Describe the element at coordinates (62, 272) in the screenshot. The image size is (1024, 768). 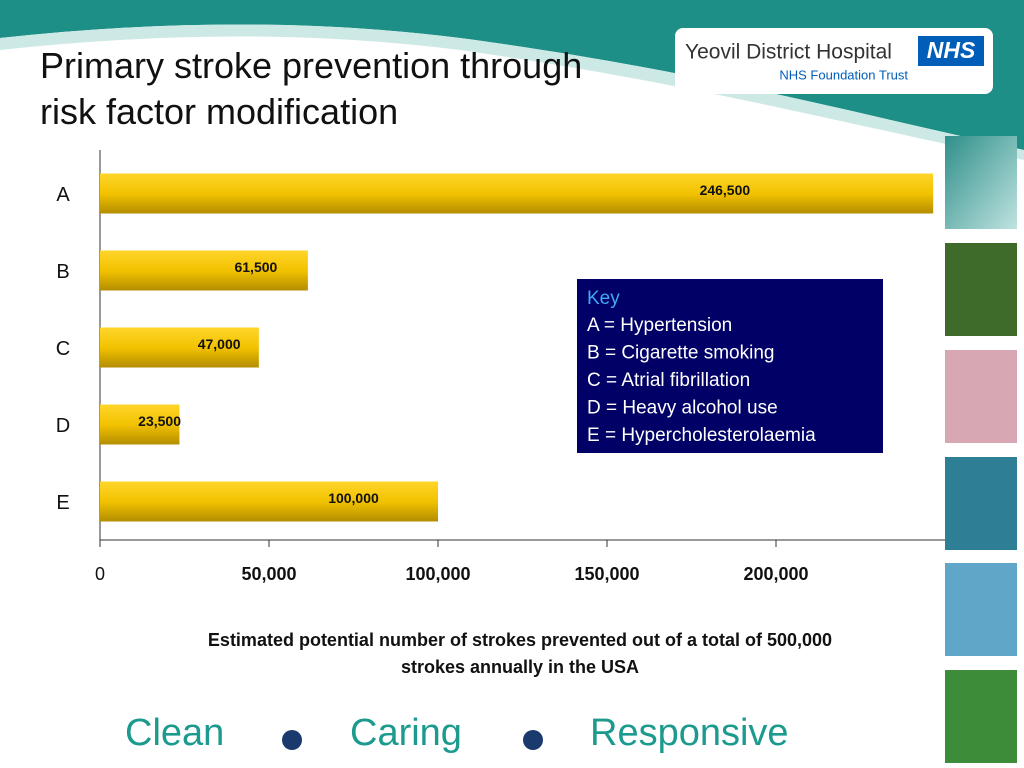
I see `y-tick-label: B` at that location.